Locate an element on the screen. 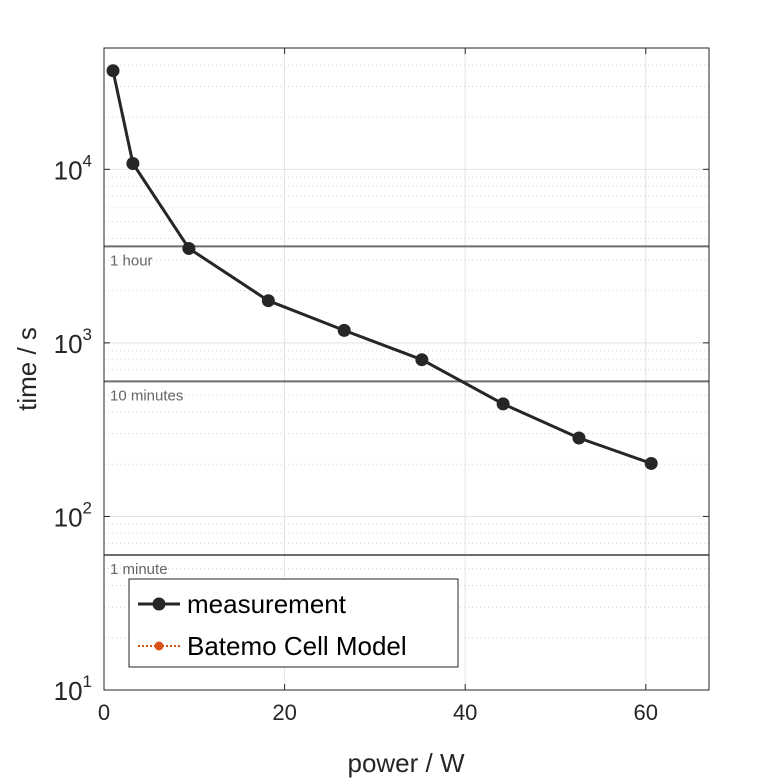 This screenshot has width=781, height=781. legend-box is located at coordinates (293, 623).